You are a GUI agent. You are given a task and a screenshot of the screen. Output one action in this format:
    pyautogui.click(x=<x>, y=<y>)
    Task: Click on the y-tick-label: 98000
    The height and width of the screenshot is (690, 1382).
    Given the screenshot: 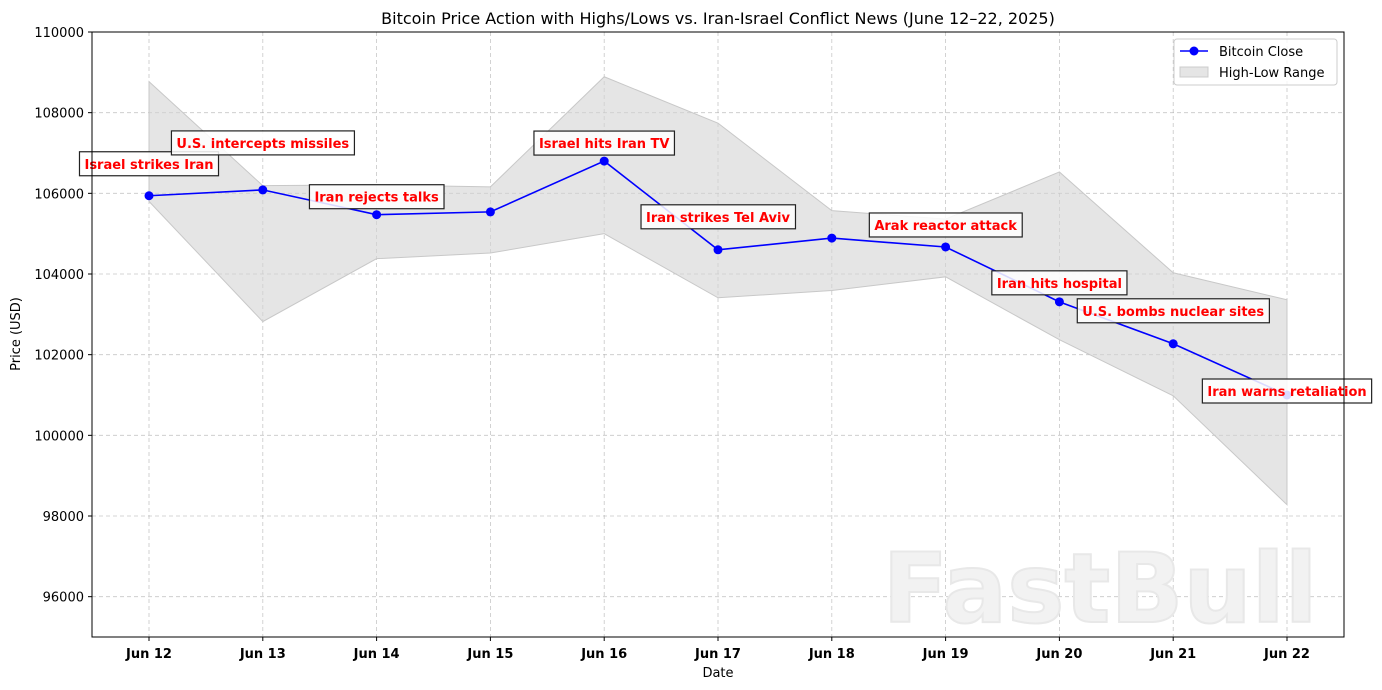 What is the action you would take?
    pyautogui.click(x=63, y=517)
    